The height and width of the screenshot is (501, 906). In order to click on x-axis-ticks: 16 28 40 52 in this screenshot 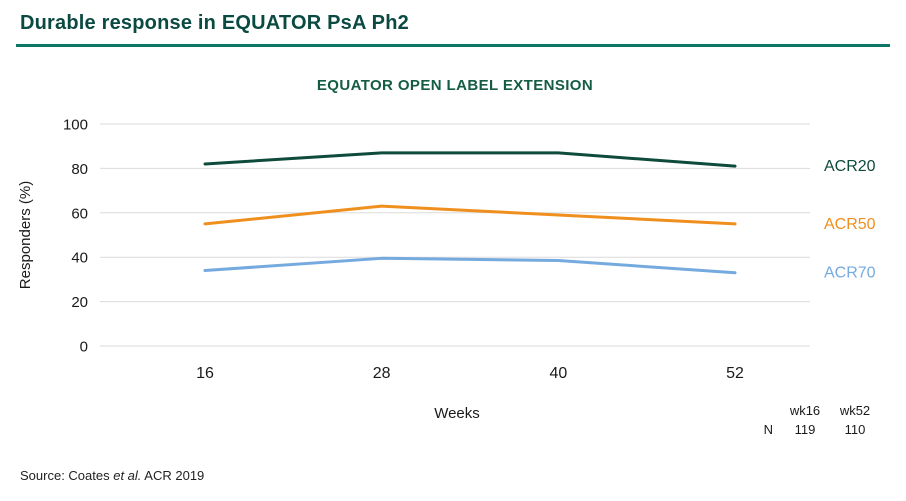, I will do `click(470, 373)`.